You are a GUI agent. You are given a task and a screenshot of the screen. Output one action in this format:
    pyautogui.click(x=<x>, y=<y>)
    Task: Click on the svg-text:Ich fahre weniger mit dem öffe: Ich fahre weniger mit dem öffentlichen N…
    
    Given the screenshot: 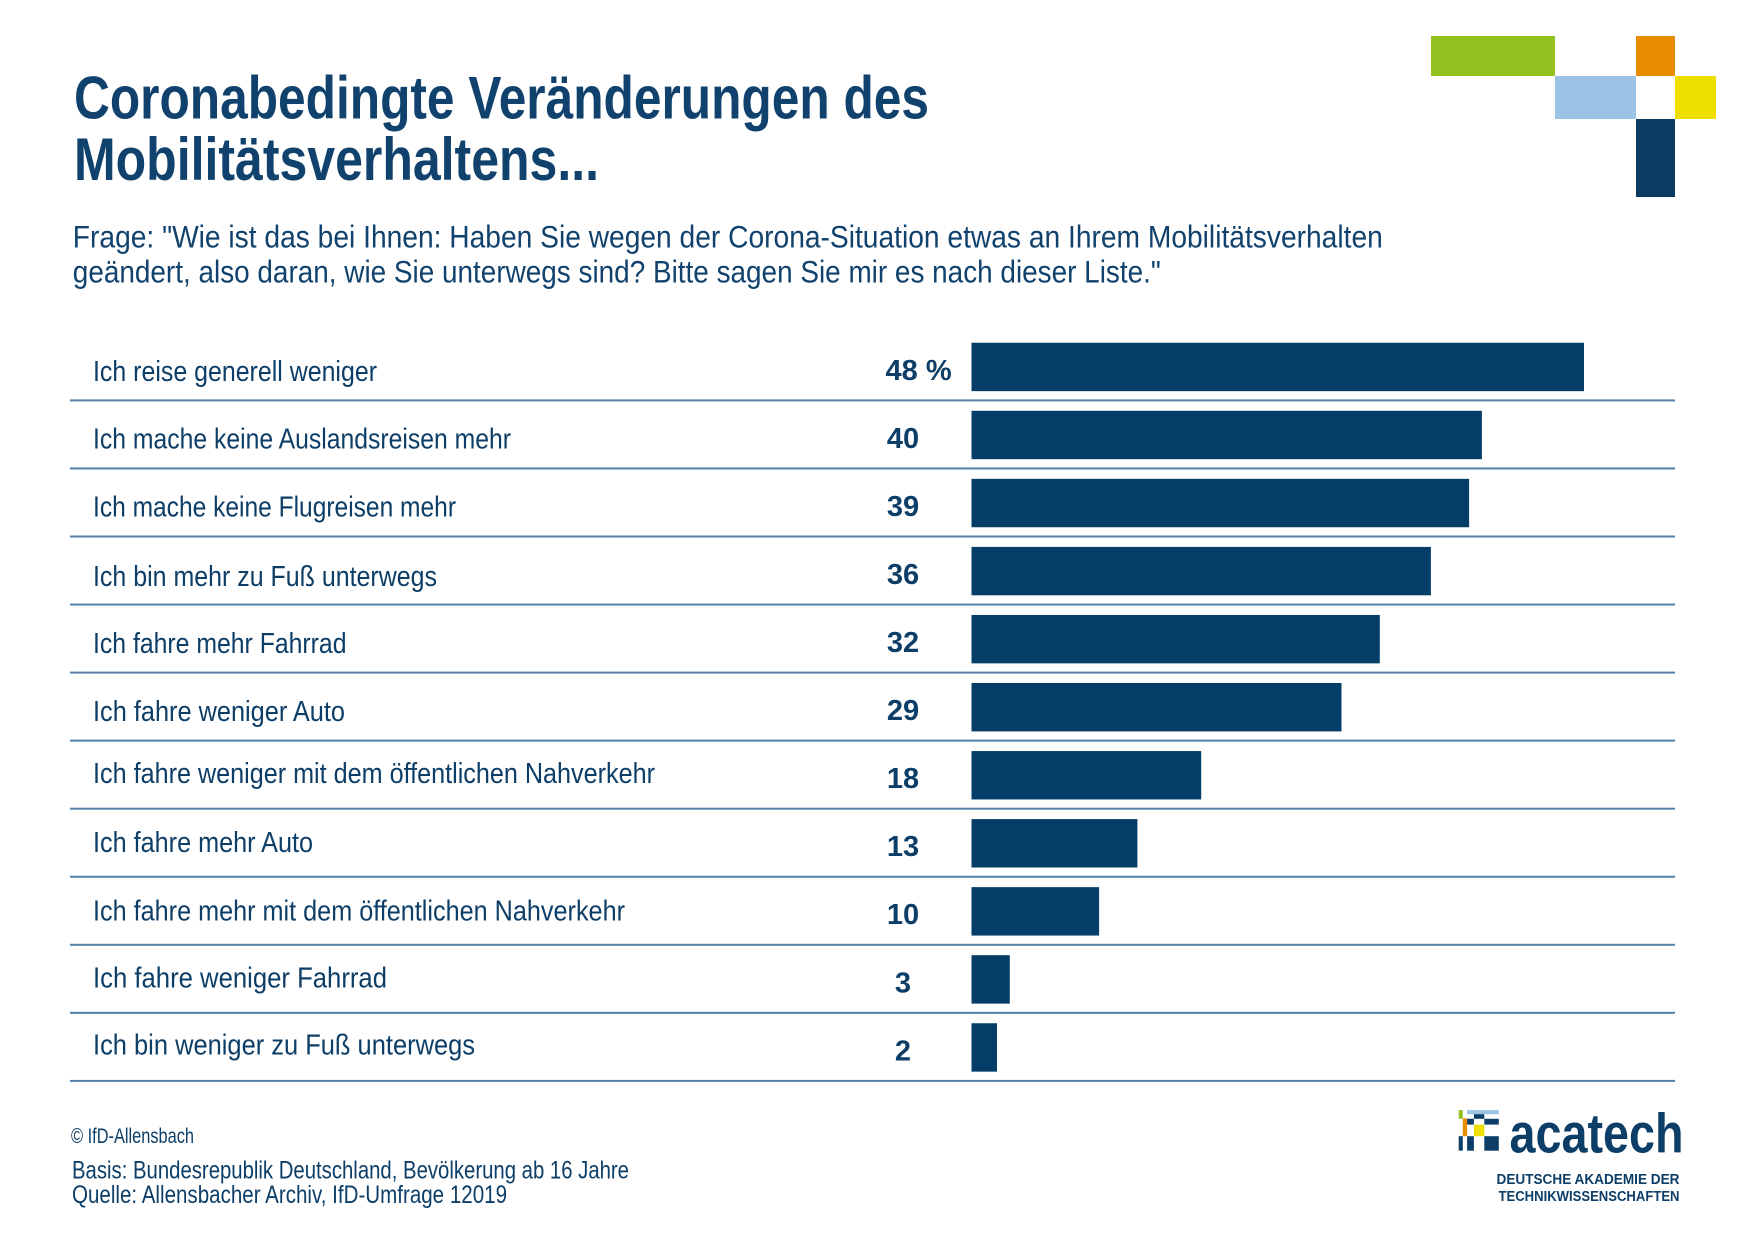 What is the action you would take?
    pyautogui.click(x=374, y=774)
    